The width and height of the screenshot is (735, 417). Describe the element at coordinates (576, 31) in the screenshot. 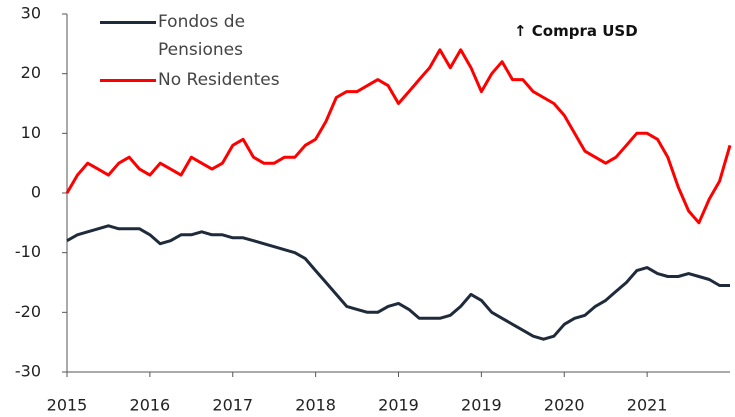

I see `annotation: ↑ Compra USD` at that location.